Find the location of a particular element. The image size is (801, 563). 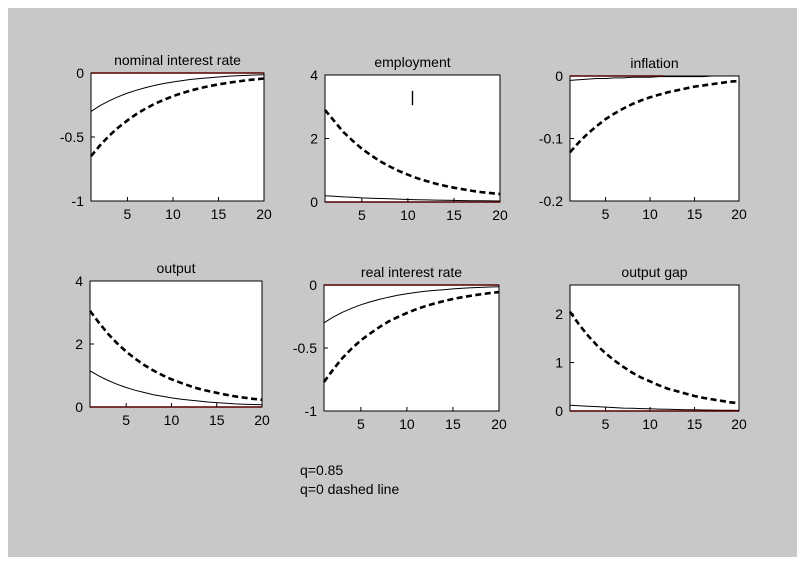

panel-title: nominal interest rate is located at coordinates (177, 60).